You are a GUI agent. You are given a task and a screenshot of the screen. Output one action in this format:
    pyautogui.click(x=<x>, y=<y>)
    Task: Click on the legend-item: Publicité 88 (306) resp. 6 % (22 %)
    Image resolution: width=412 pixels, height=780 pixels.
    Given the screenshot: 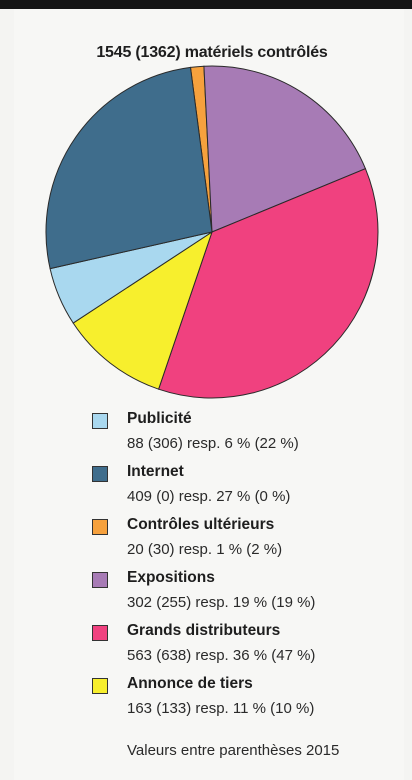 What is the action you would take?
    pyautogui.click(x=242, y=436)
    